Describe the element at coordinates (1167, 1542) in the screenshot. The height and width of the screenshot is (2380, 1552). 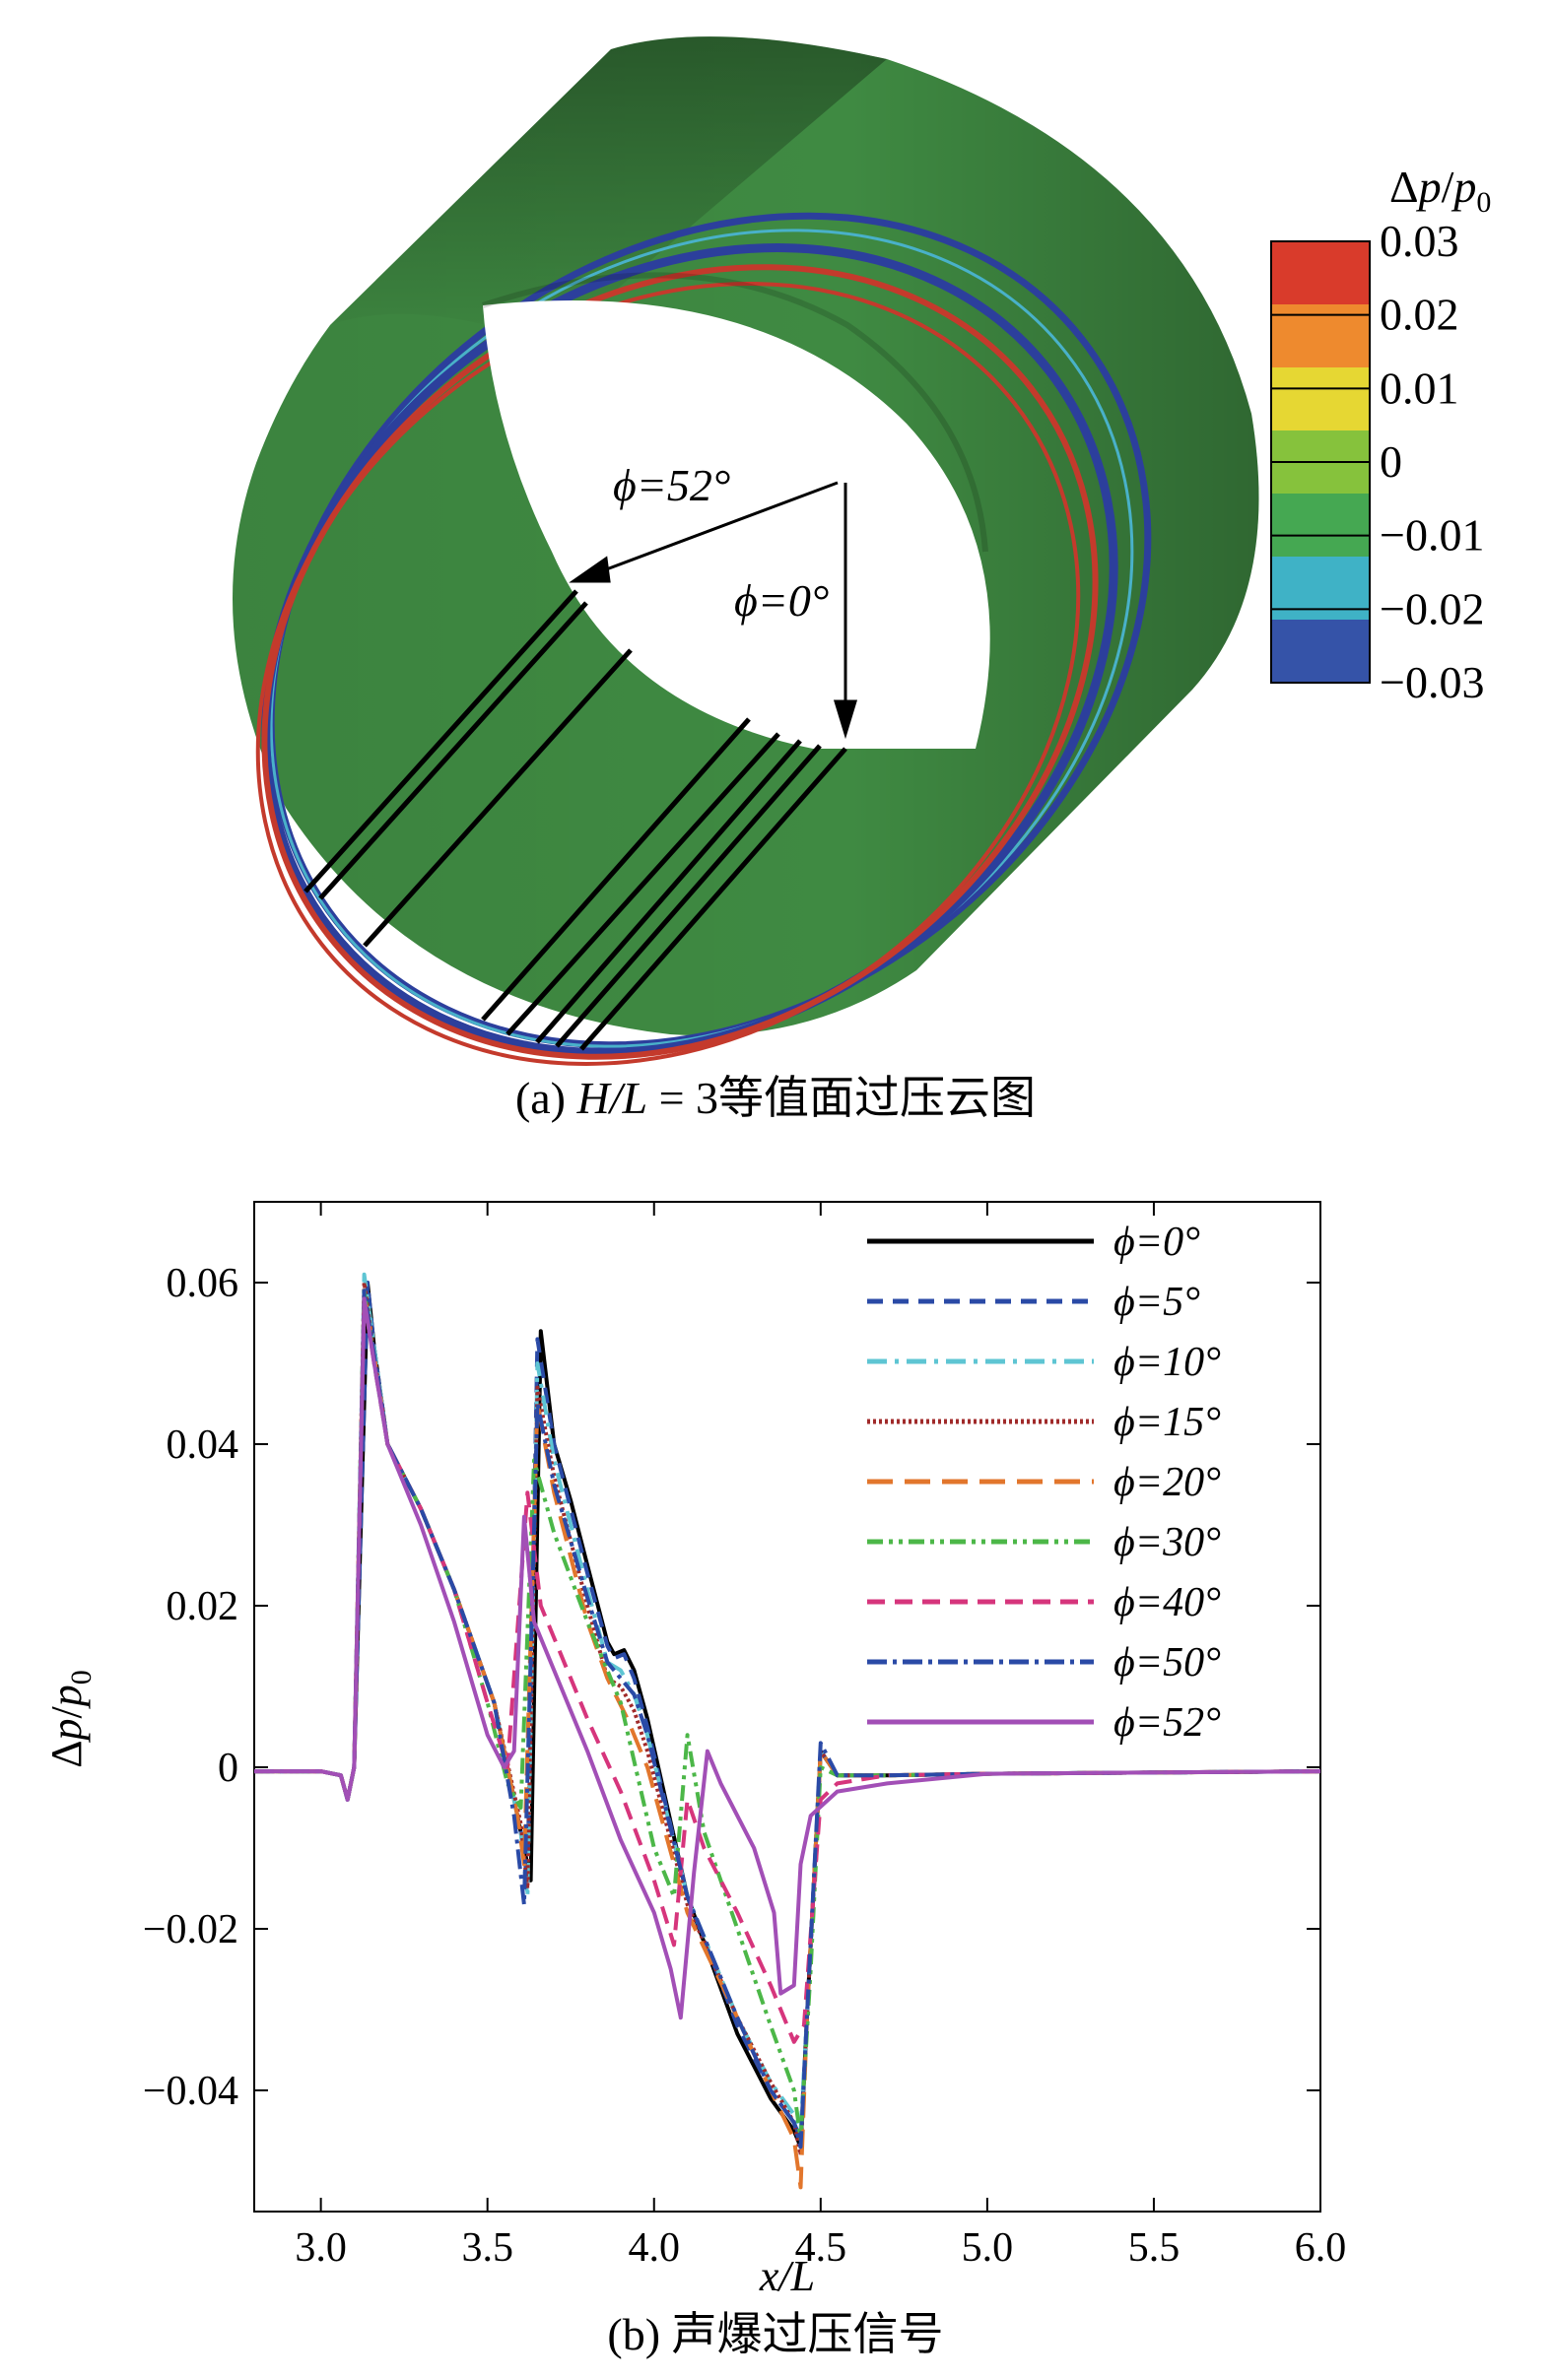
I see `legend-label: ϕ=30°` at that location.